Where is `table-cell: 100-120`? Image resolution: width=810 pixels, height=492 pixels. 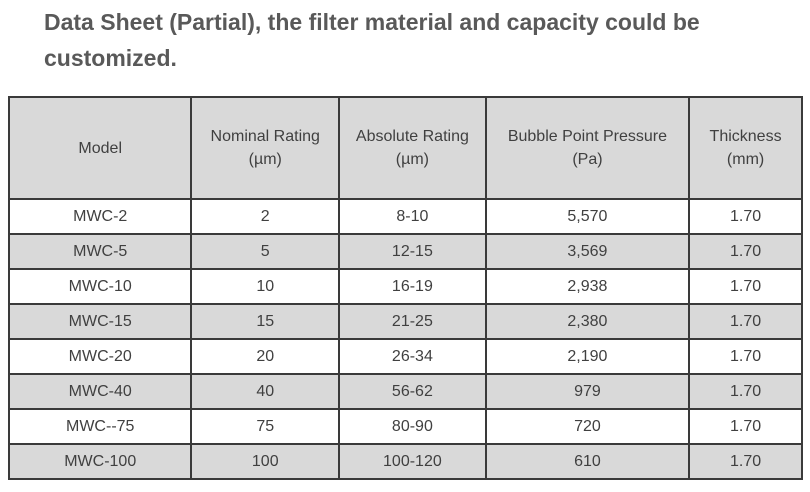 table-cell: 100-120 is located at coordinates (412, 461).